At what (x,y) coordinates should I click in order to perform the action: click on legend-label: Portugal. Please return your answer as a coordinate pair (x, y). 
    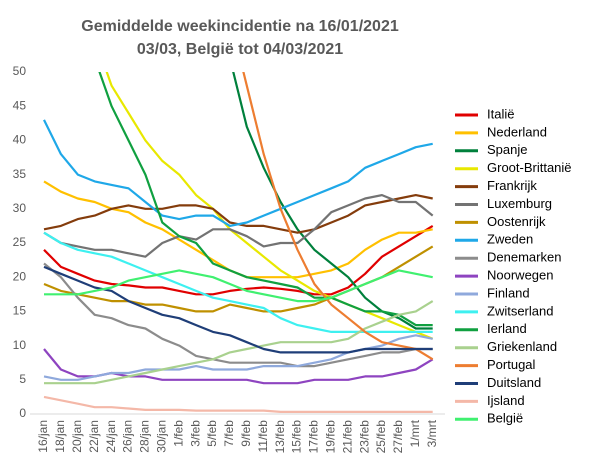
    Looking at the image, I should click on (511, 364).